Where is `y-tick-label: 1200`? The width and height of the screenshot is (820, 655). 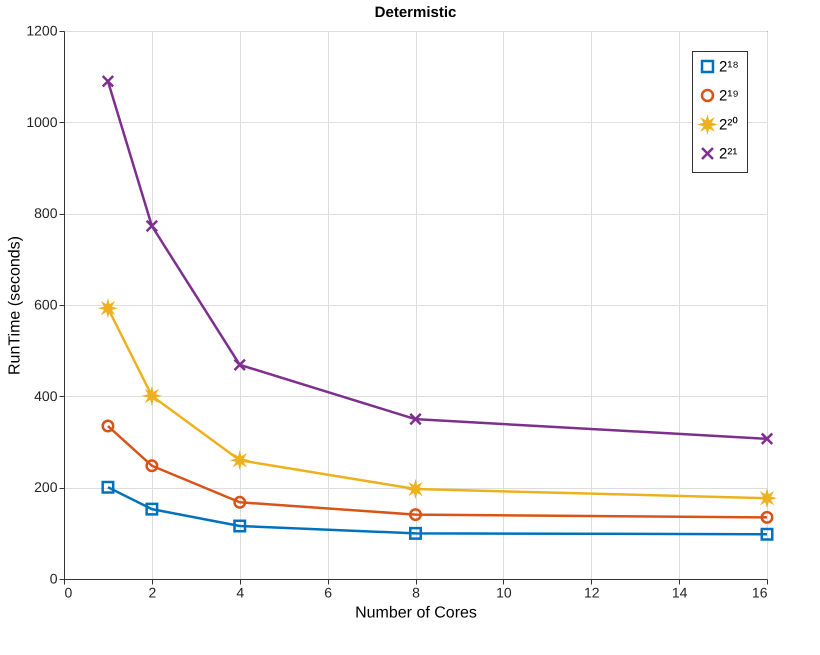 y-tick-label: 1200 is located at coordinates (42, 30).